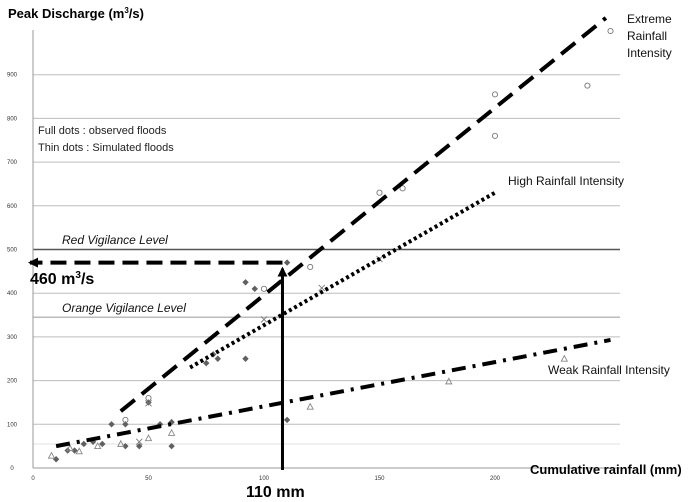  I want to click on x-tick-labels: 0 50 100 150 200, so click(265, 479).